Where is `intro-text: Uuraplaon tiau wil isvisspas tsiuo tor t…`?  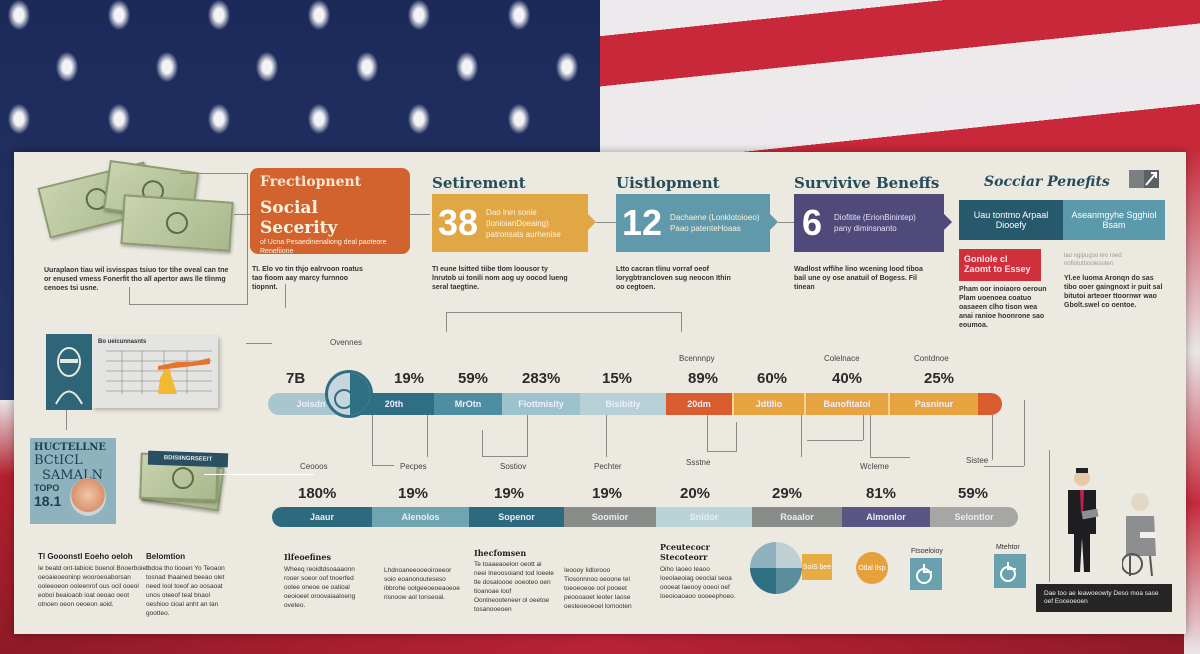 intro-text: Uuraplaon tiau wil isvisspas tsiuo tor t… is located at coordinates (136, 279).